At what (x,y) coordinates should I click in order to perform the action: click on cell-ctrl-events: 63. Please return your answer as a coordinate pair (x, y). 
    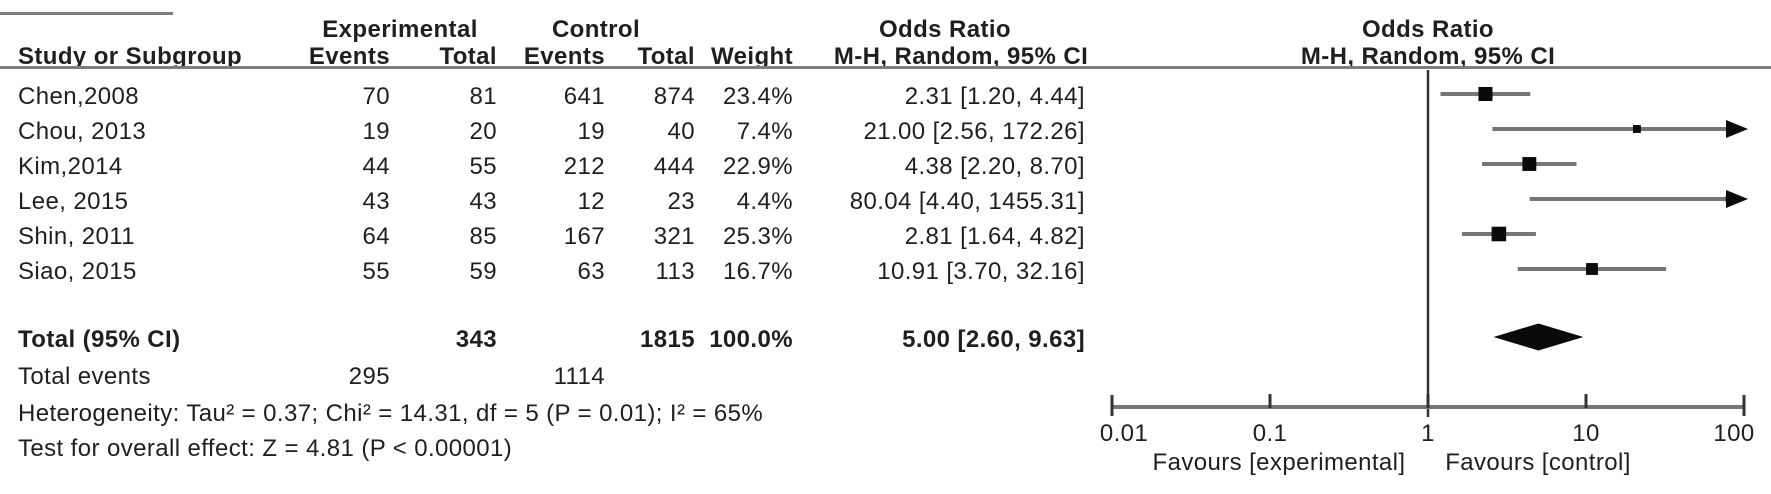
    Looking at the image, I should click on (591, 271).